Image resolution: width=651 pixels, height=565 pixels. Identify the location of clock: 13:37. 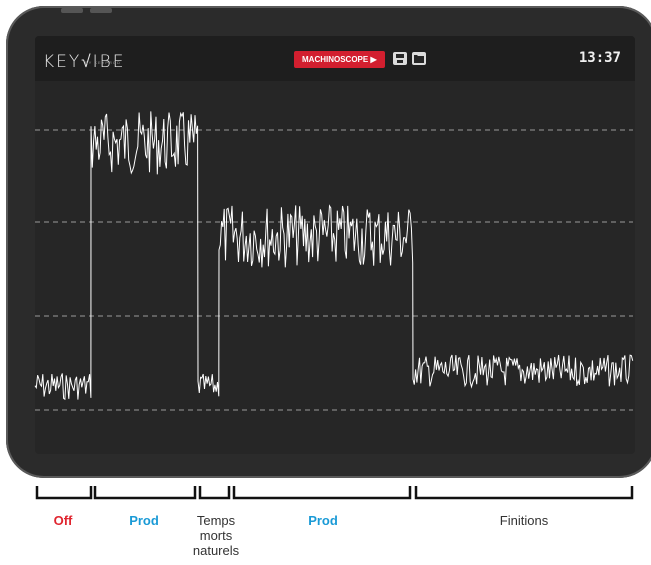
(599, 58).